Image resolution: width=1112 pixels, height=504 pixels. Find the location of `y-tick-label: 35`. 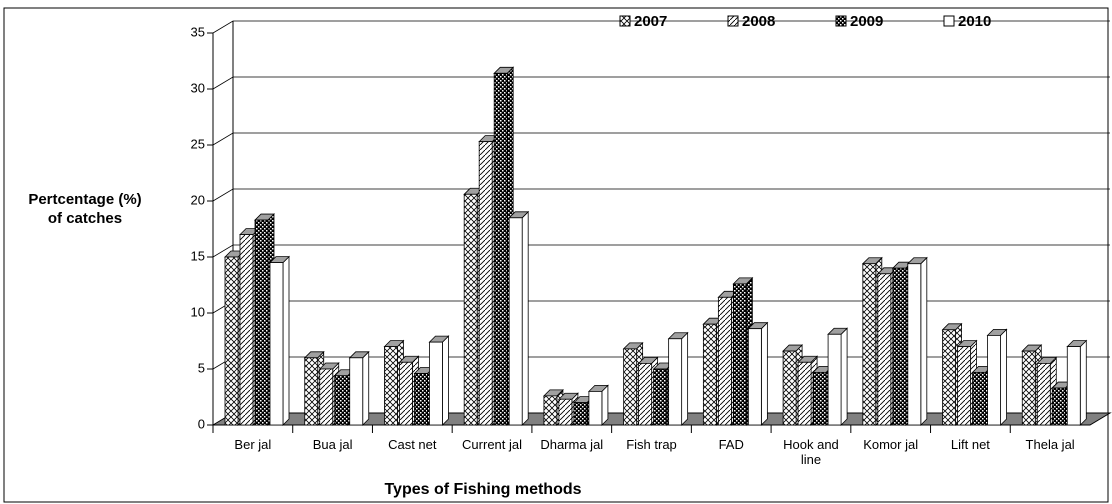

y-tick-label: 35 is located at coordinates (198, 31).